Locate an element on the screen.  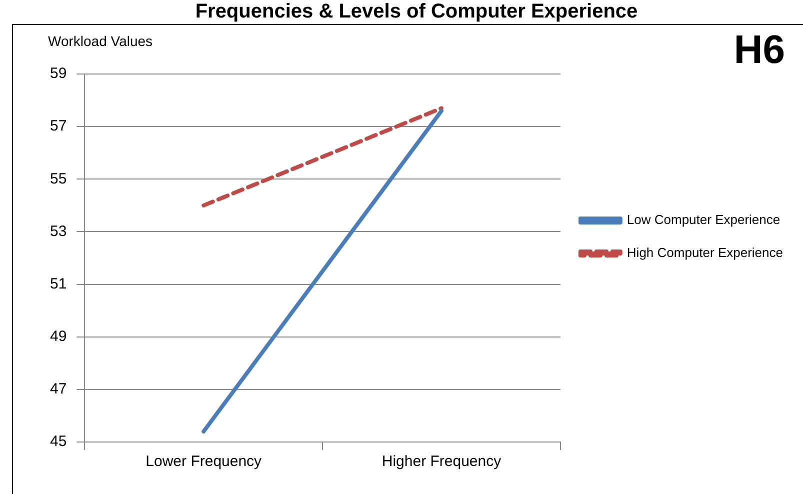
y-tick-label: 45 is located at coordinates (58, 441).